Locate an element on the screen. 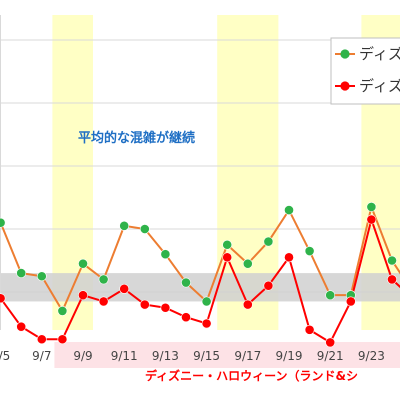 This screenshot has width=400, height=400. x-tick-label: 9/17 is located at coordinates (247, 356).